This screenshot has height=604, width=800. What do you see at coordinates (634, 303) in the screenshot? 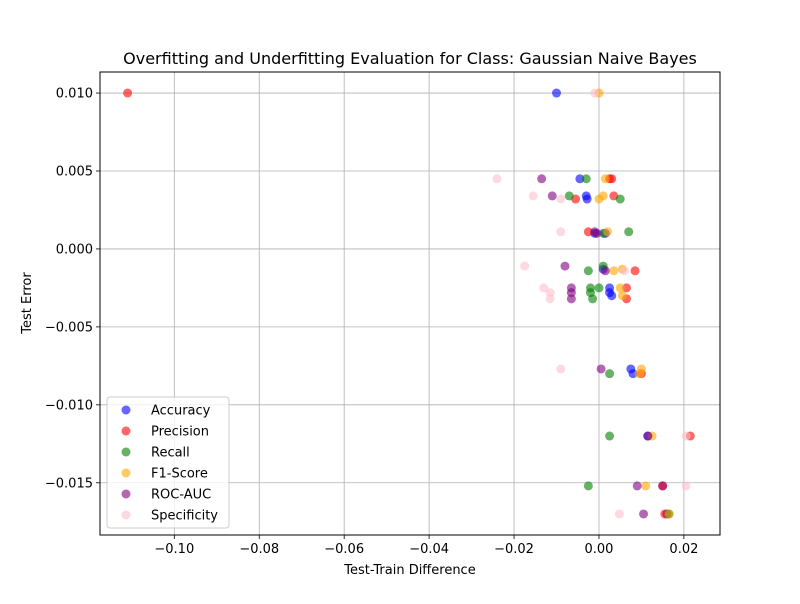
I see `series-f1-score` at bounding box center [634, 303].